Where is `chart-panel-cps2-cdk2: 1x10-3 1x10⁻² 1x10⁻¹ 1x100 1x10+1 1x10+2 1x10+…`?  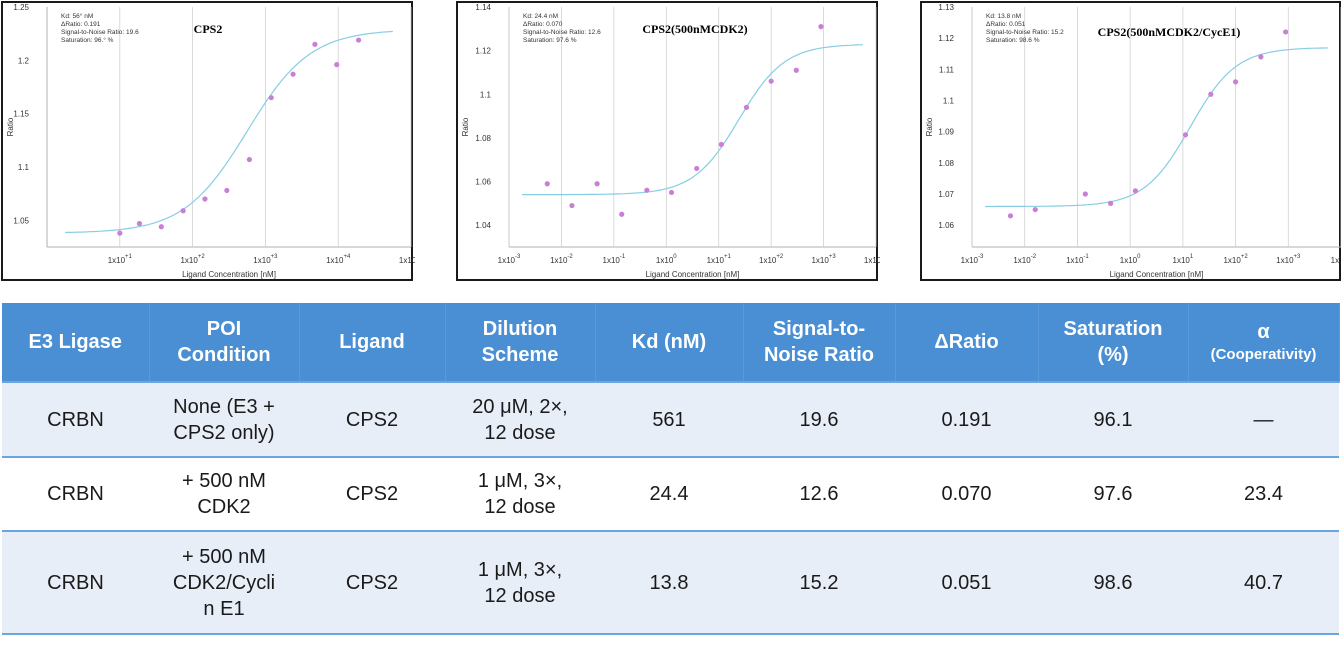
chart-panel-cps2-cdk2: 1x10-3 1x10⁻² 1x10⁻¹ 1x100 1x10+1 1x10+2 1x10+… is located at coordinates (668, 141).